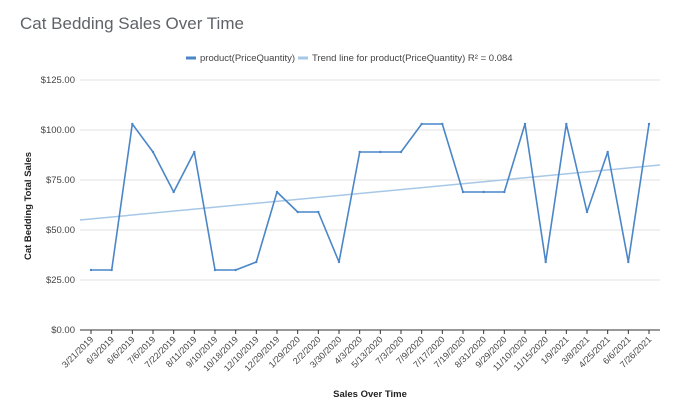 This screenshot has height=419, width=680. What do you see at coordinates (58, 130) in the screenshot?
I see `y-tick-label: $100.00` at bounding box center [58, 130].